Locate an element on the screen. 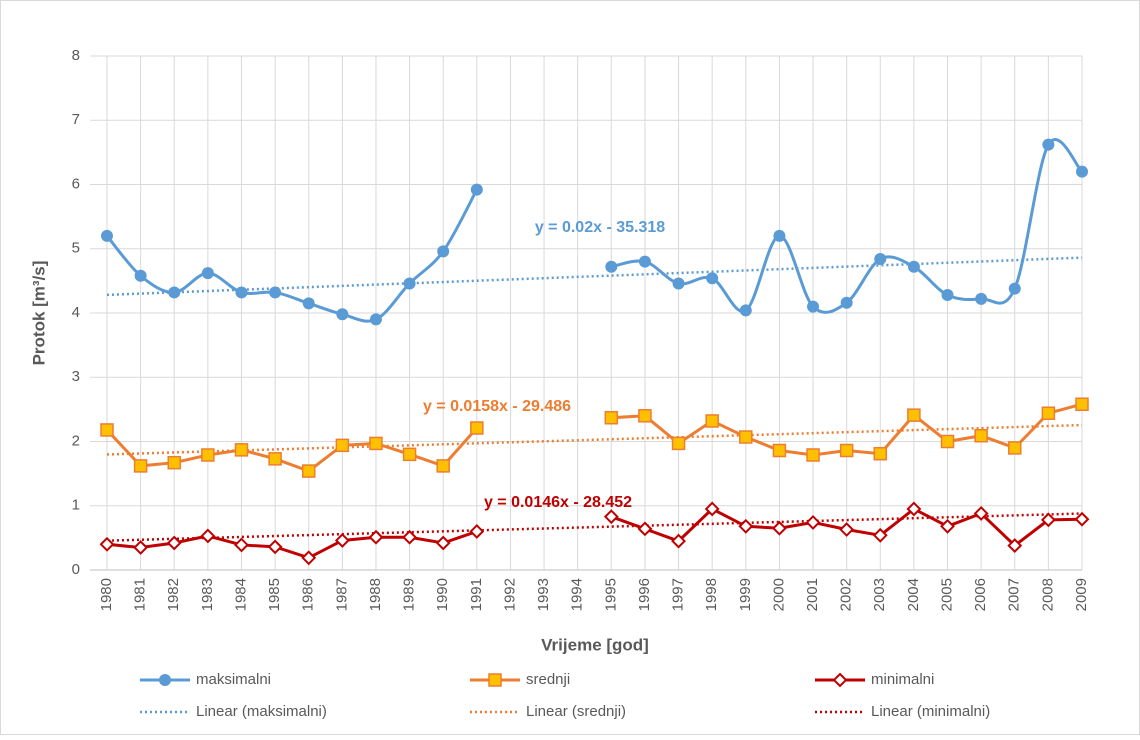 Image resolution: width=1140 pixels, height=740 pixels. x-tick-label: 1997 is located at coordinates (678, 594).